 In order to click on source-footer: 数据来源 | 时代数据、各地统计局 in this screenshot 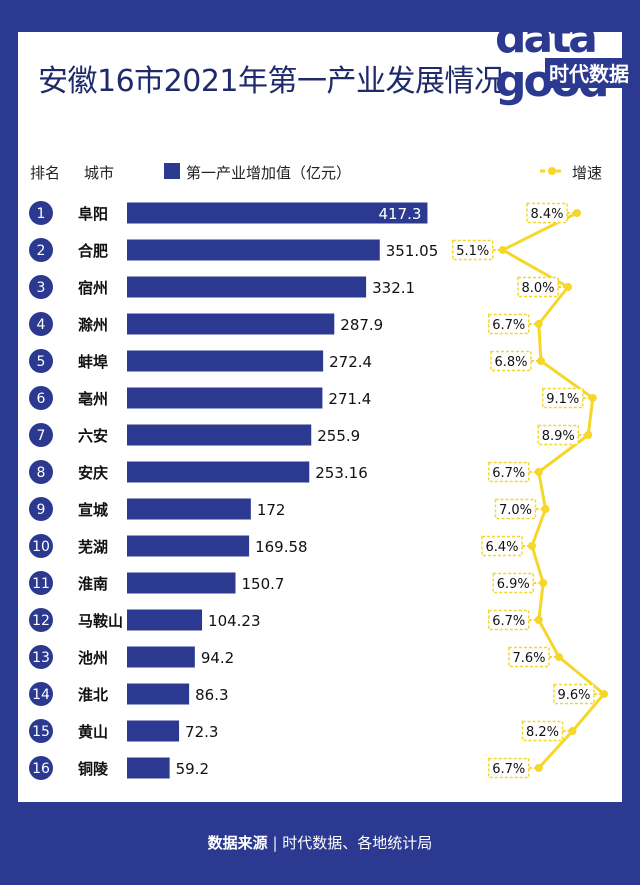, I will do `click(320, 843)`.